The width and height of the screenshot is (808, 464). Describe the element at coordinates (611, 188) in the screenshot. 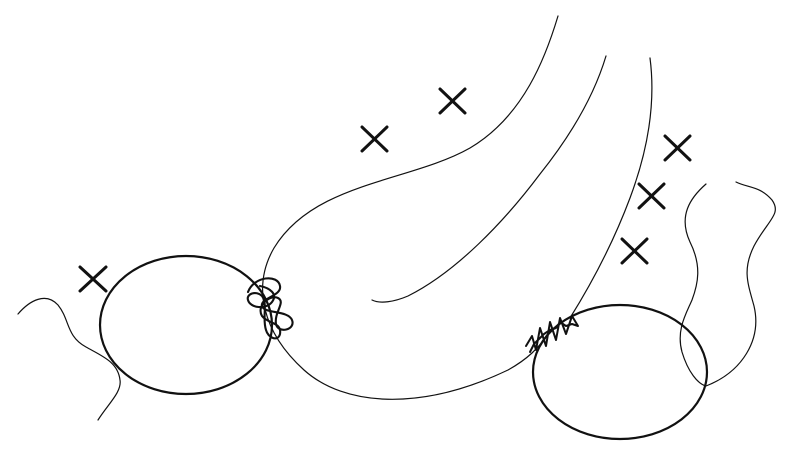

I see `upper-curve-right` at that location.